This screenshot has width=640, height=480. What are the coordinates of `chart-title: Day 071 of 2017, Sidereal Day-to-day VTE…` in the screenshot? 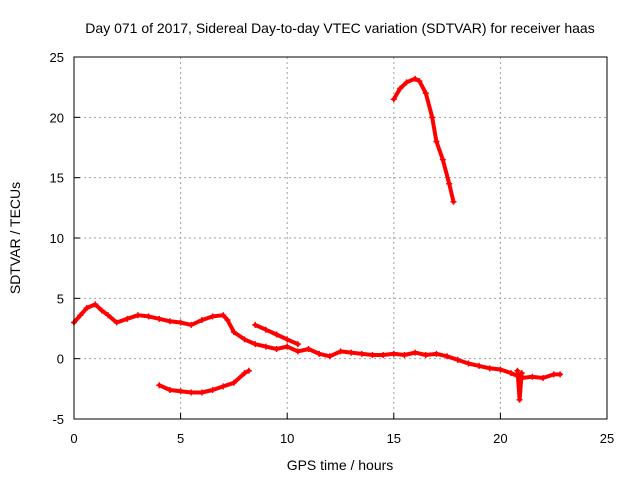 It's located at (339, 28).